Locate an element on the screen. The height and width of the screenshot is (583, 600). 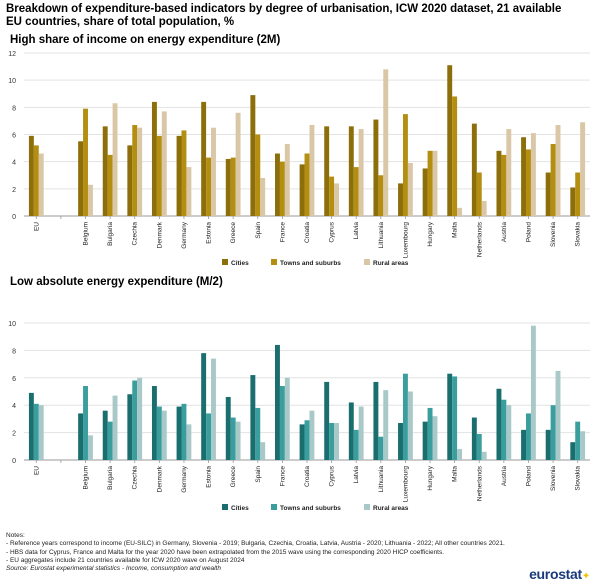
chart1-xtick-label: Denmark is located at coordinates (159, 234).